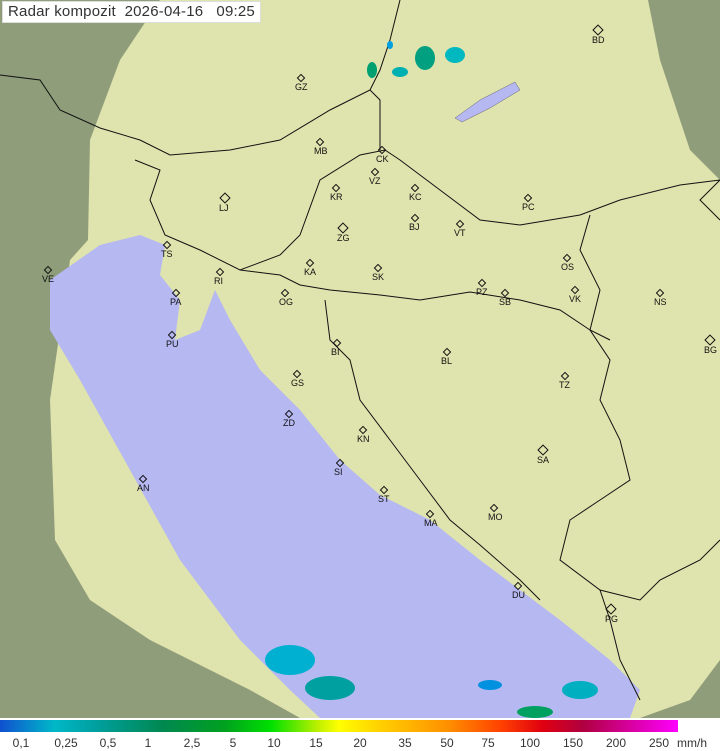 The height and width of the screenshot is (751, 720). Describe the element at coordinates (289, 423) in the screenshot. I see `city-label: ZD` at that location.